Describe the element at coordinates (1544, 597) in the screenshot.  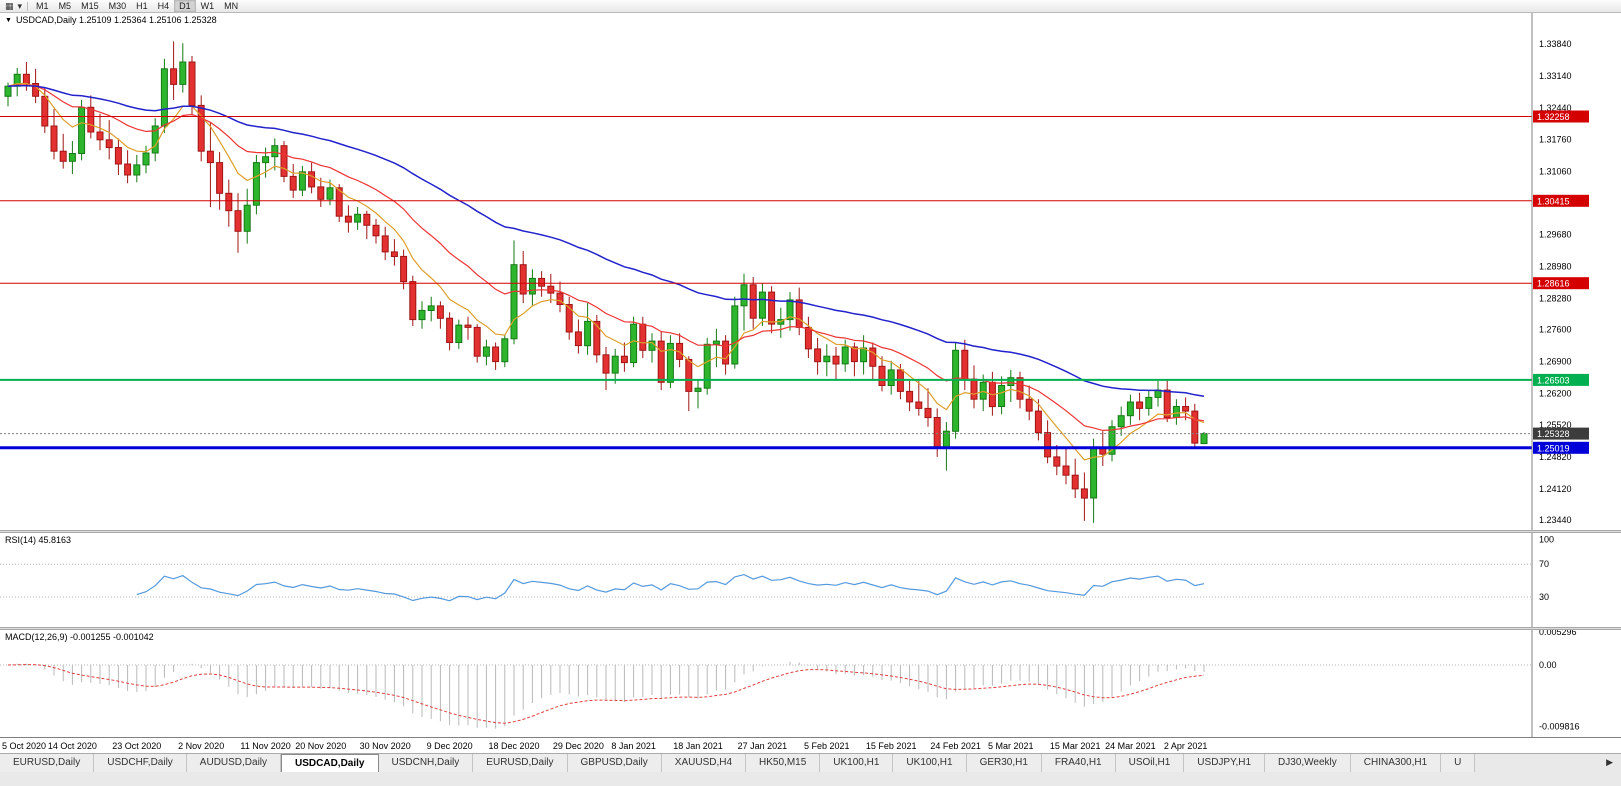
I see `rsi-axis-label: 30` at that location.